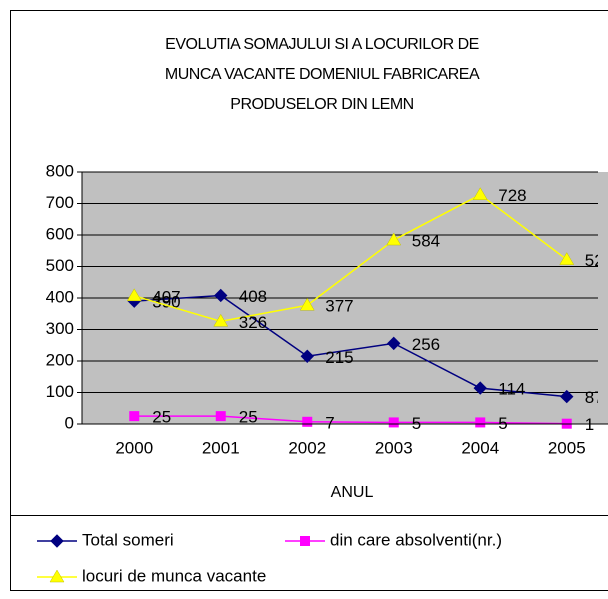  I want to click on x-tick-label: 2004, so click(480, 447).